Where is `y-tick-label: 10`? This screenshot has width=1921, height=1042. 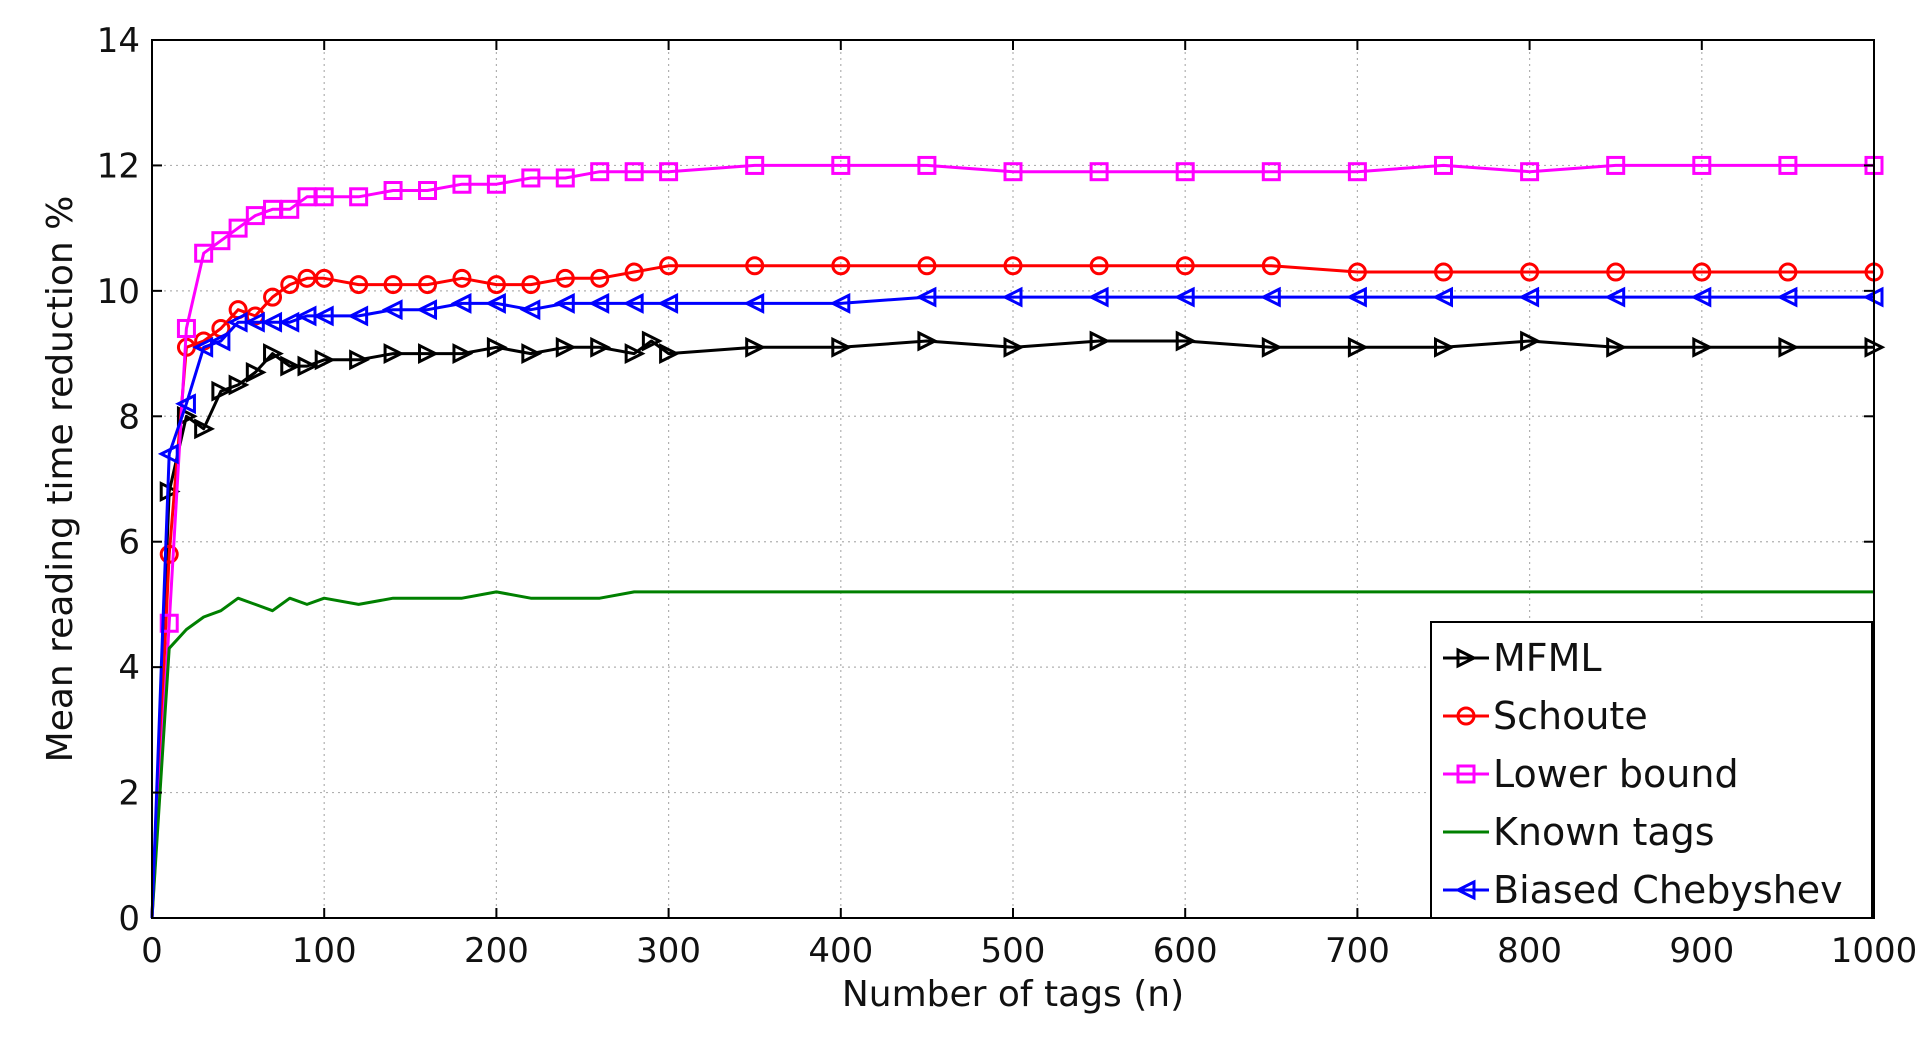
y-tick-label: 10 is located at coordinates (118, 292).